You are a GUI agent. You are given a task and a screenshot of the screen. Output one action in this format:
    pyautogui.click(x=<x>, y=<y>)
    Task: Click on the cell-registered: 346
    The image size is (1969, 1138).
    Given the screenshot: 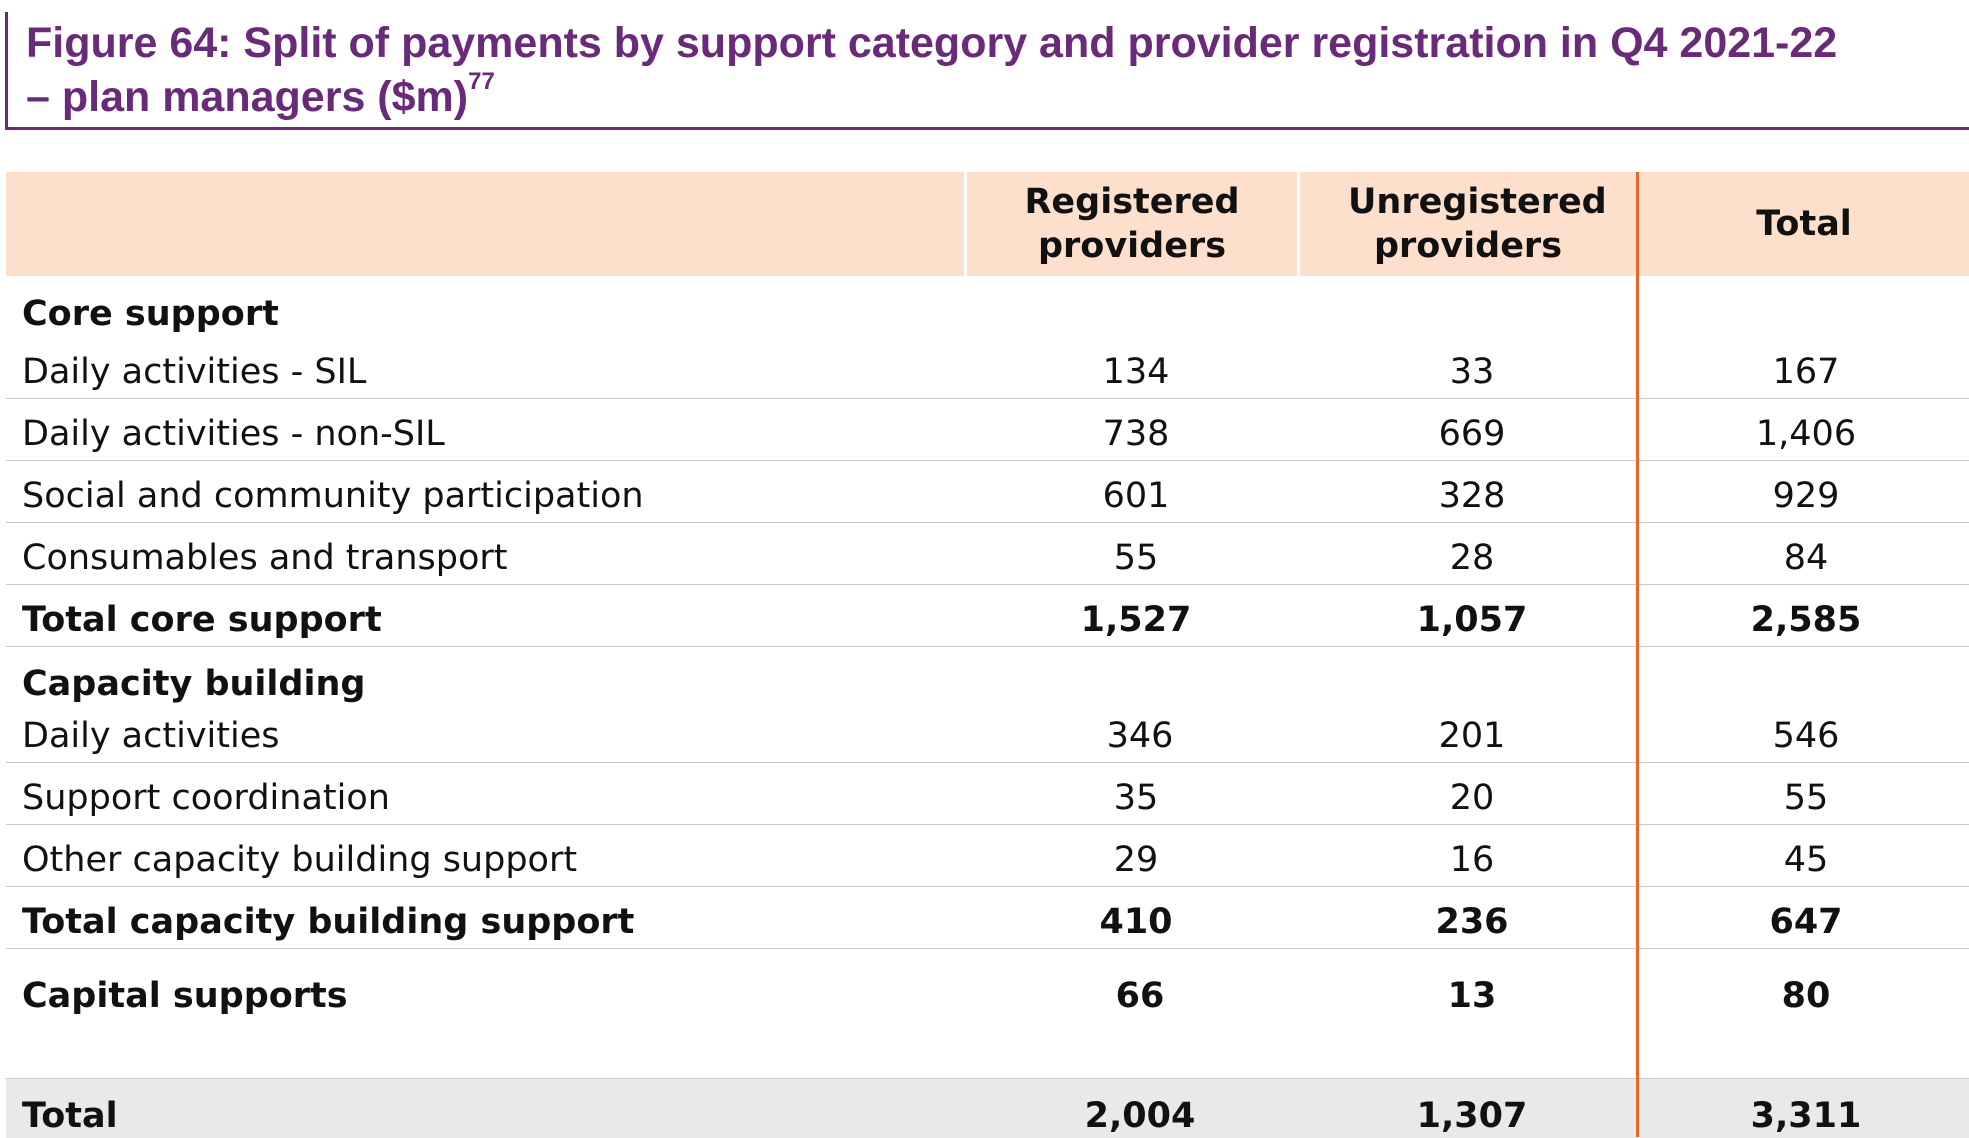 What is the action you would take?
    pyautogui.click(x=1140, y=736)
    